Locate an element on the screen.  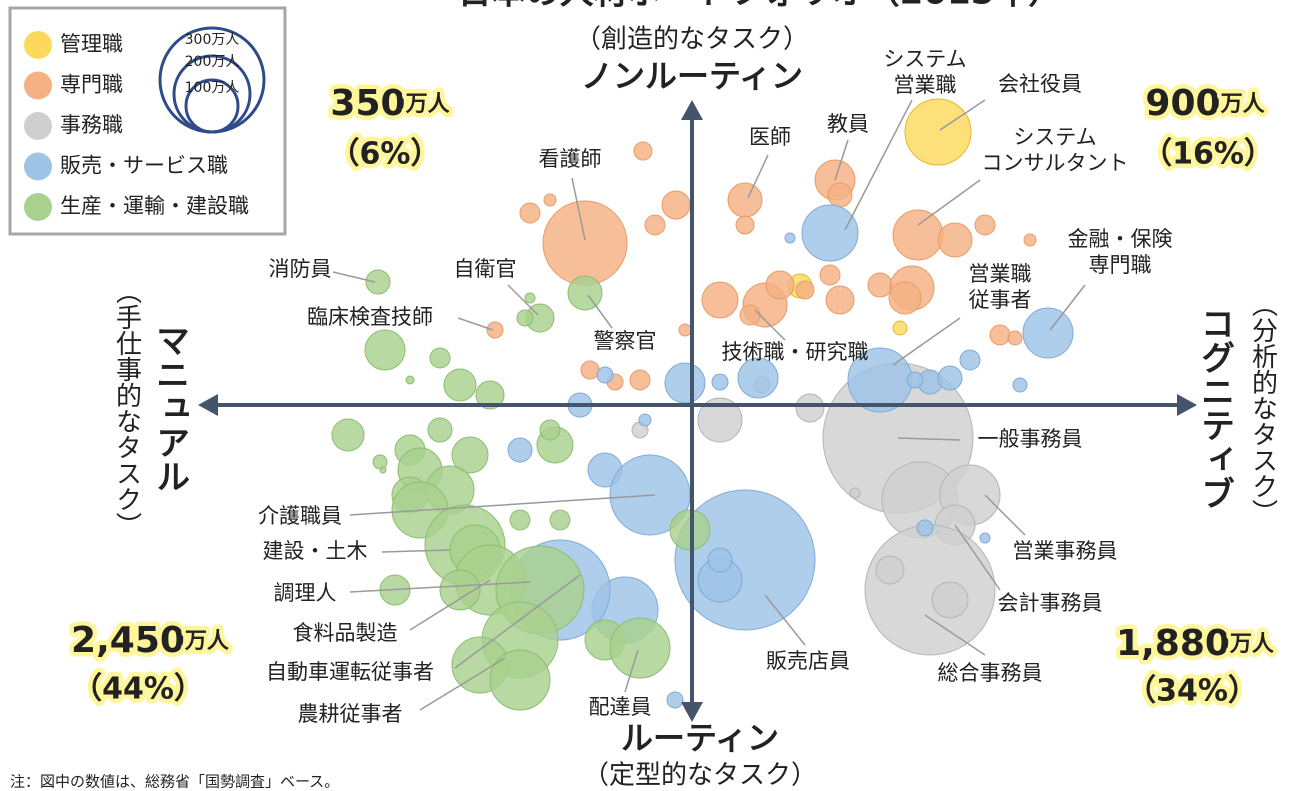
occupation-label: 建設・土木 is located at coordinates (315, 551).